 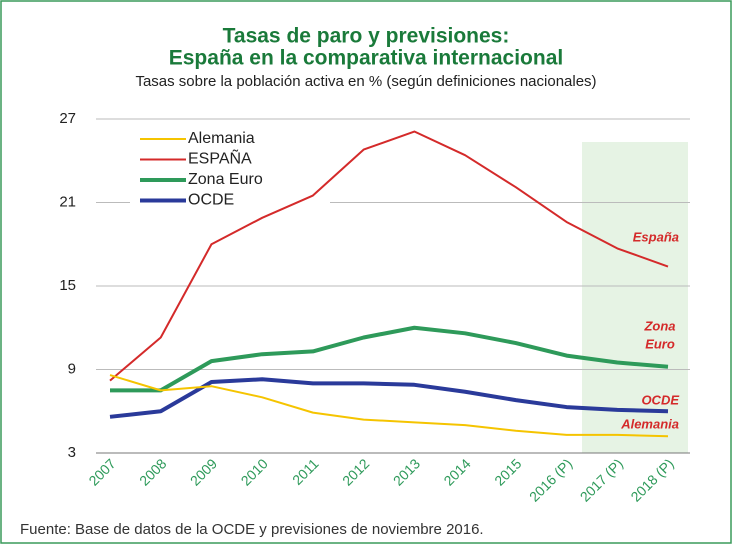 What do you see at coordinates (230, 170) in the screenshot?
I see `legend-box` at bounding box center [230, 170].